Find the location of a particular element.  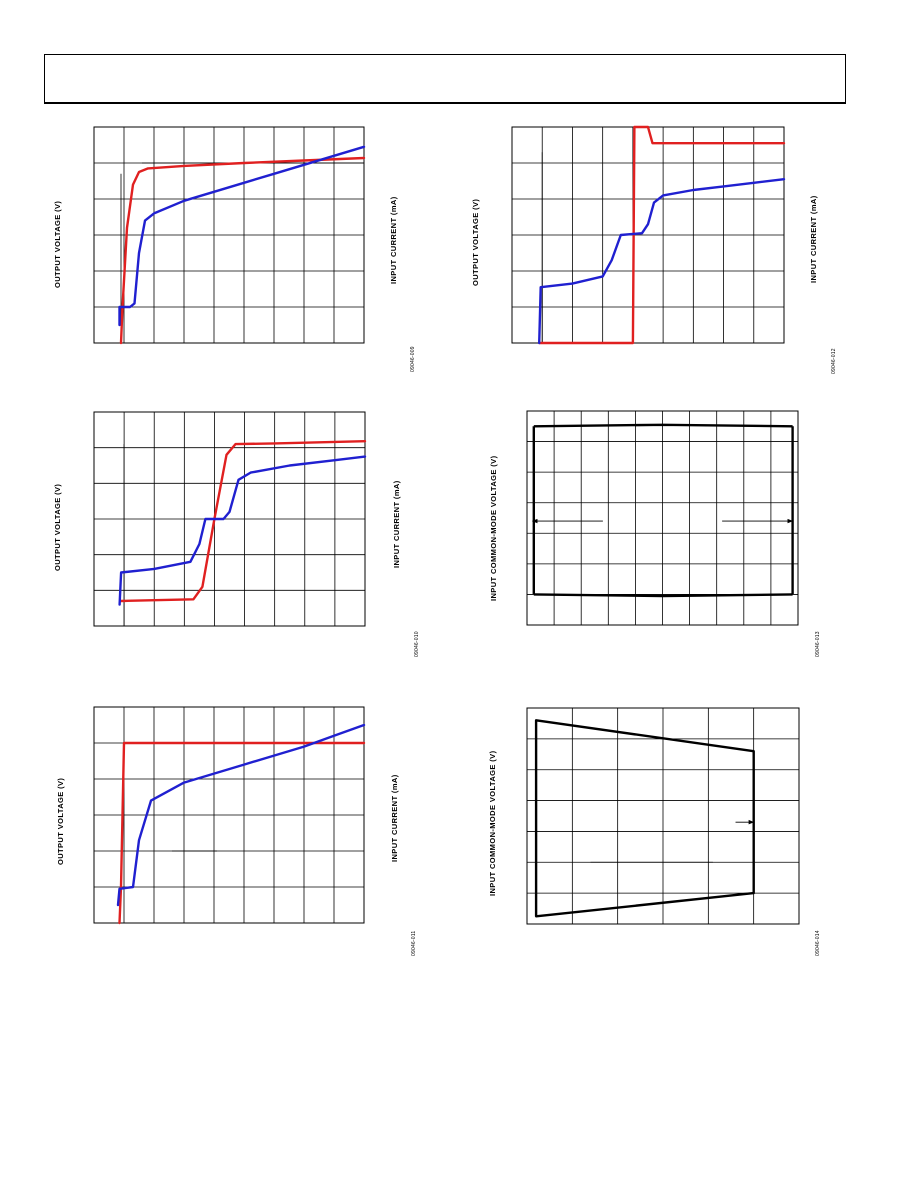

chart-2-ylabel: OUTPUT VOLTAGE (V) is located at coordinates (475, 242).